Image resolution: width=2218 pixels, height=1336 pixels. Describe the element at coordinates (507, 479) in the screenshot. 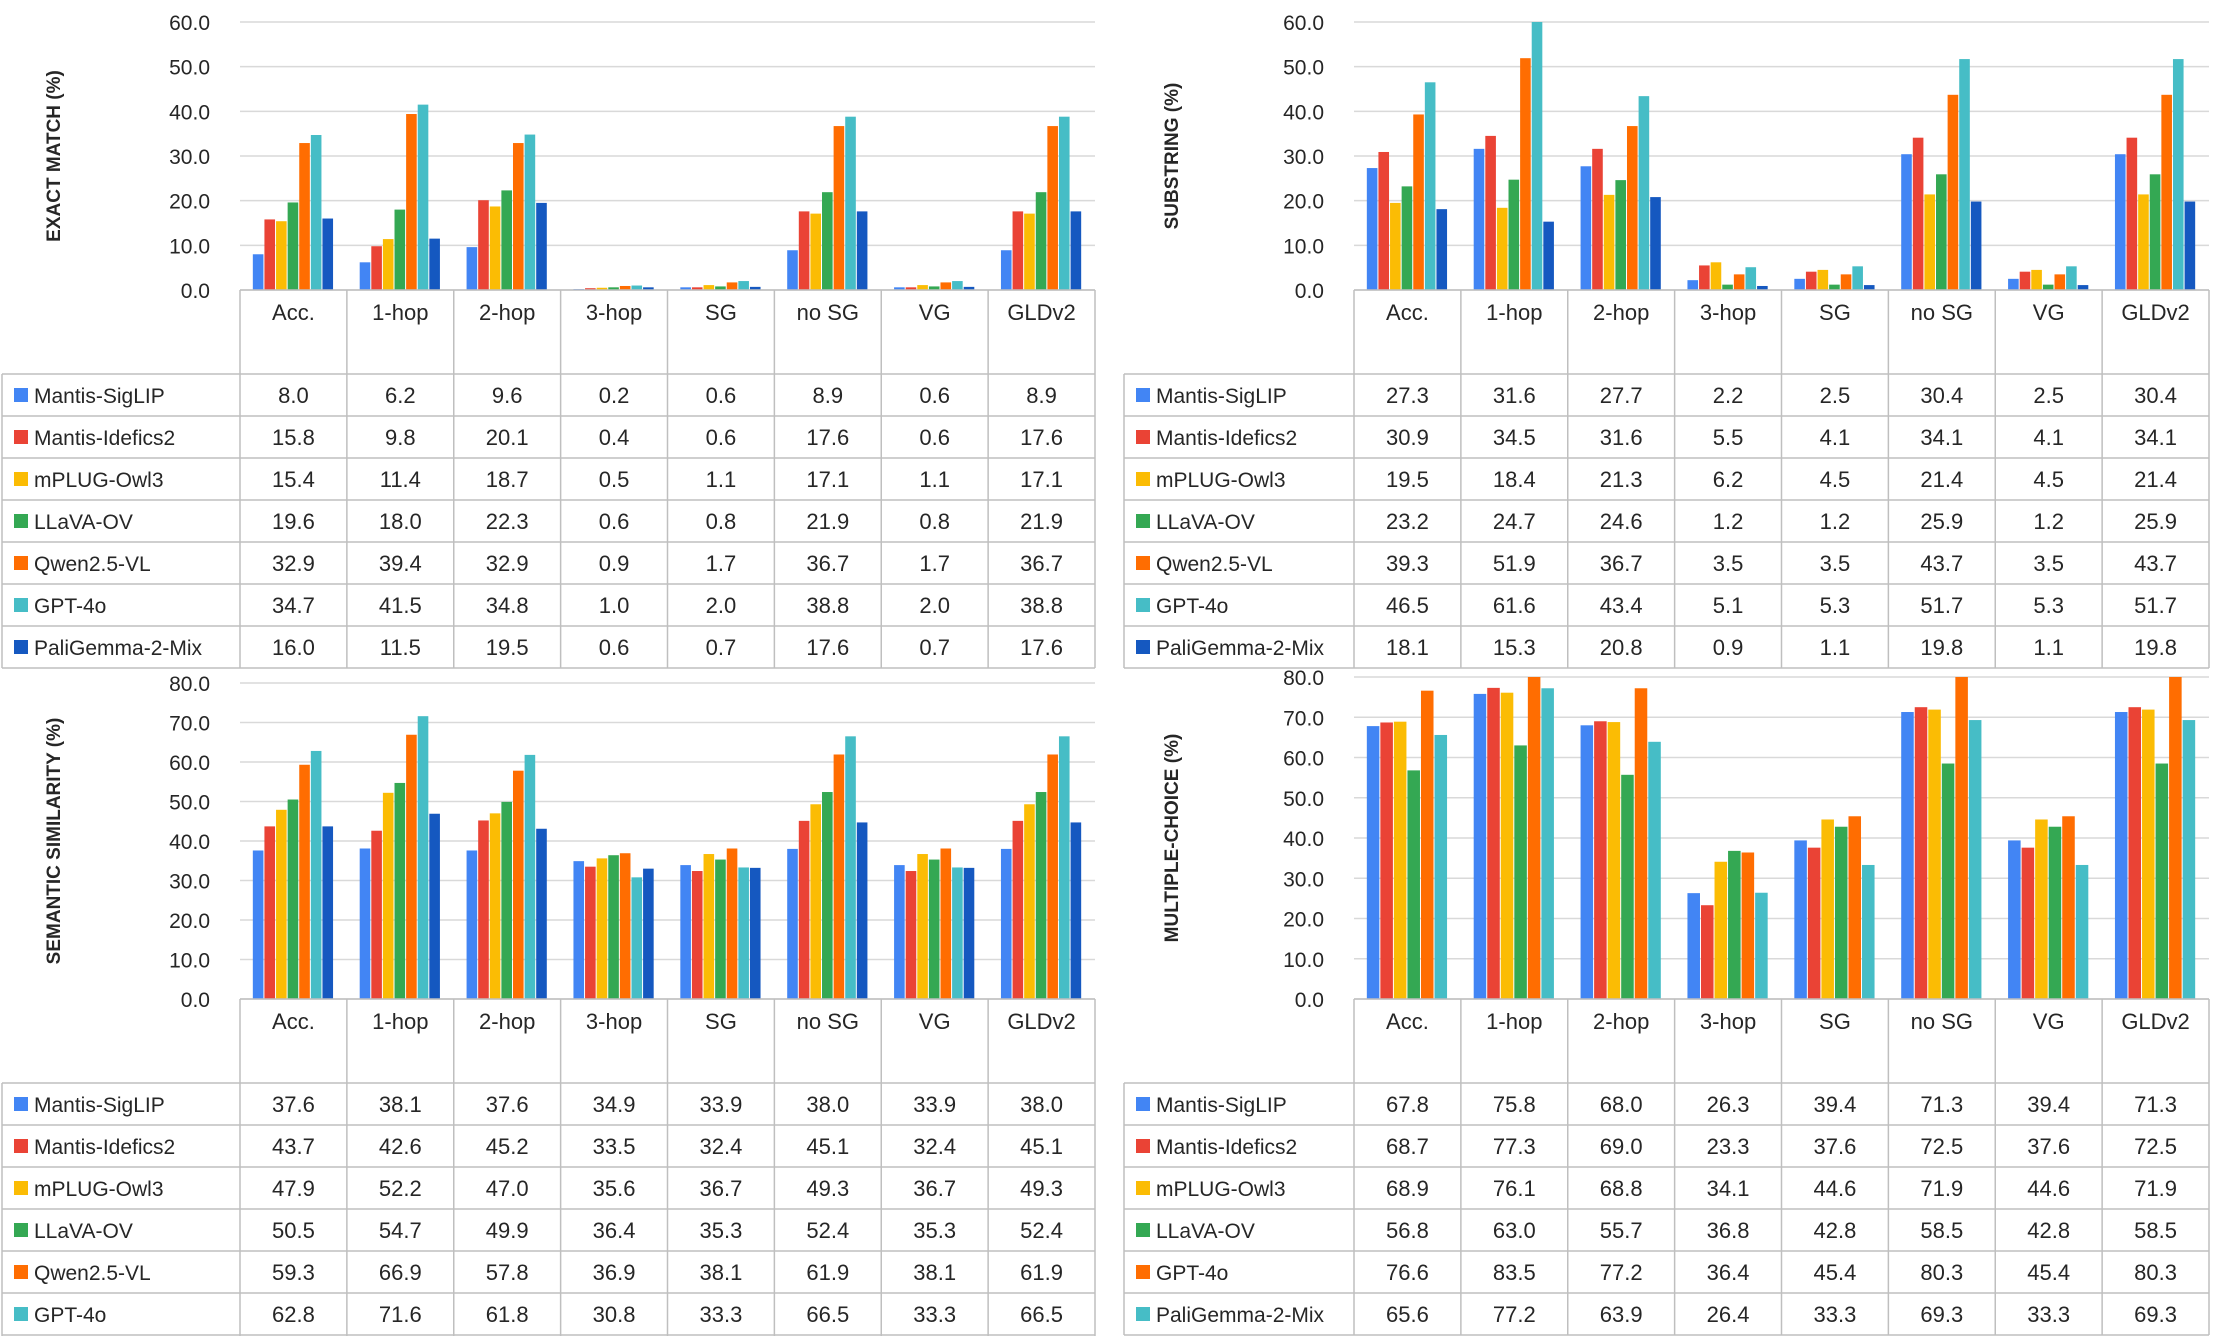

I see `data-label: 18.7` at that location.